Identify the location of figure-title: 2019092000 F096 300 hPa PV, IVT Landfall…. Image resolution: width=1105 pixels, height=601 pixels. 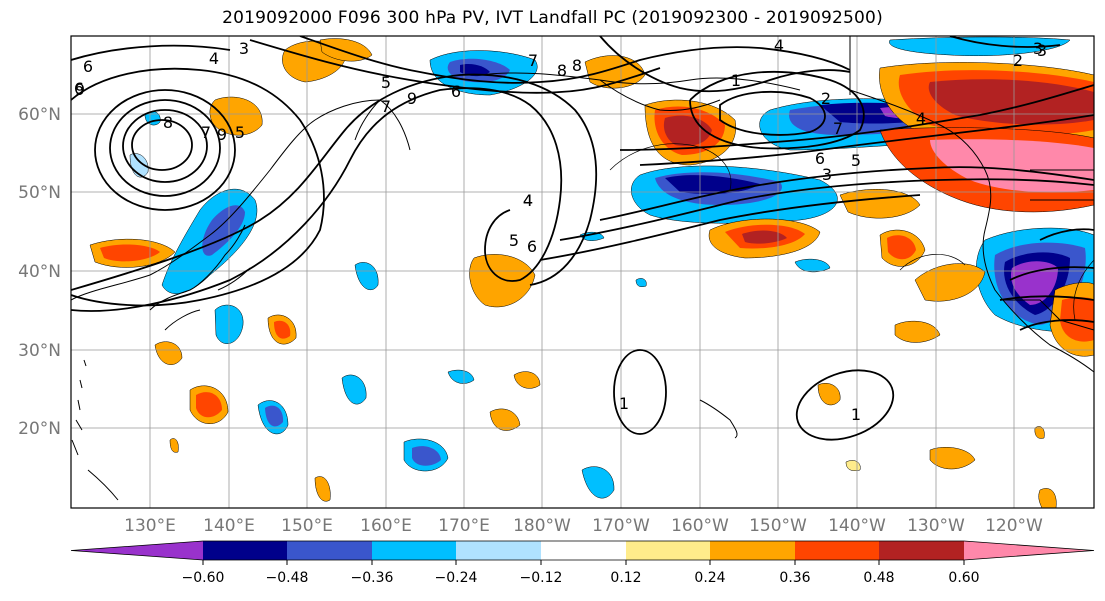
(552, 18).